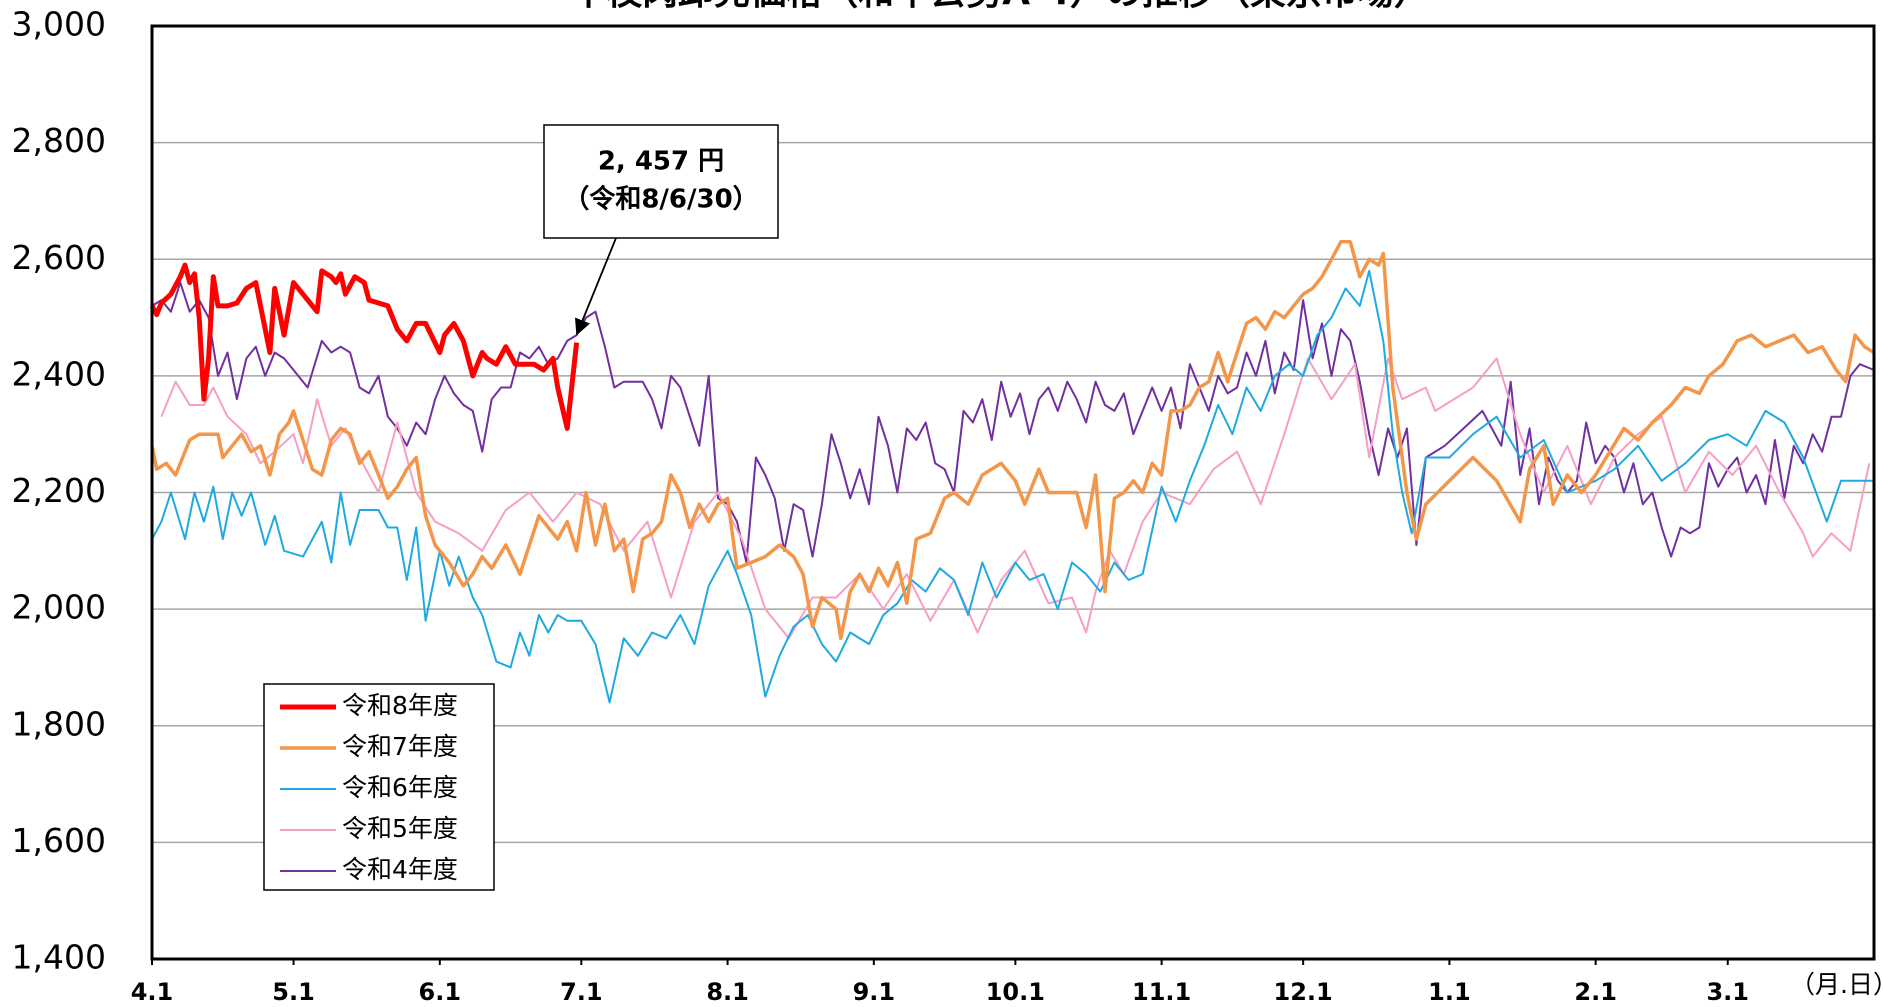 This screenshot has width=1883, height=1007. I want to click on y-tick-label: 1,600, so click(59, 840).